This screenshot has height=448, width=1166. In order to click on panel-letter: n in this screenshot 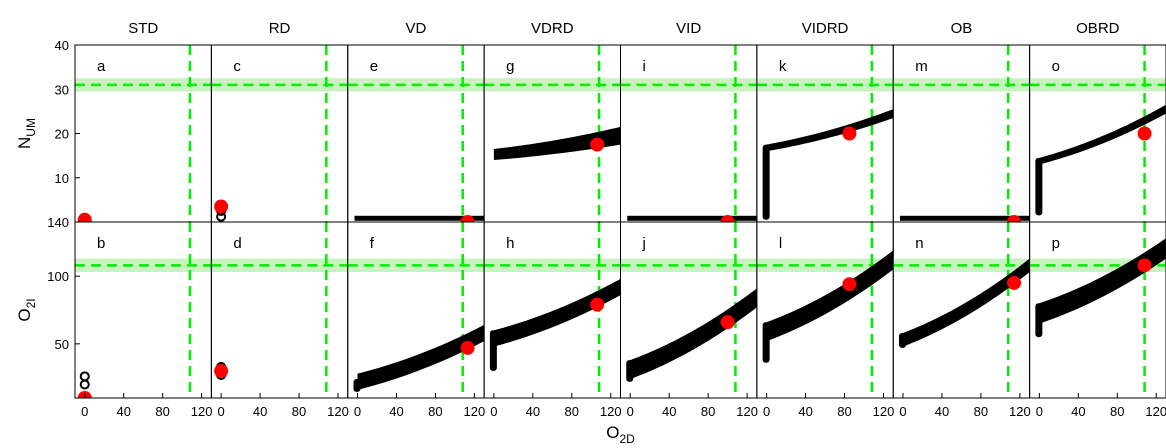, I will do `click(919, 243)`.